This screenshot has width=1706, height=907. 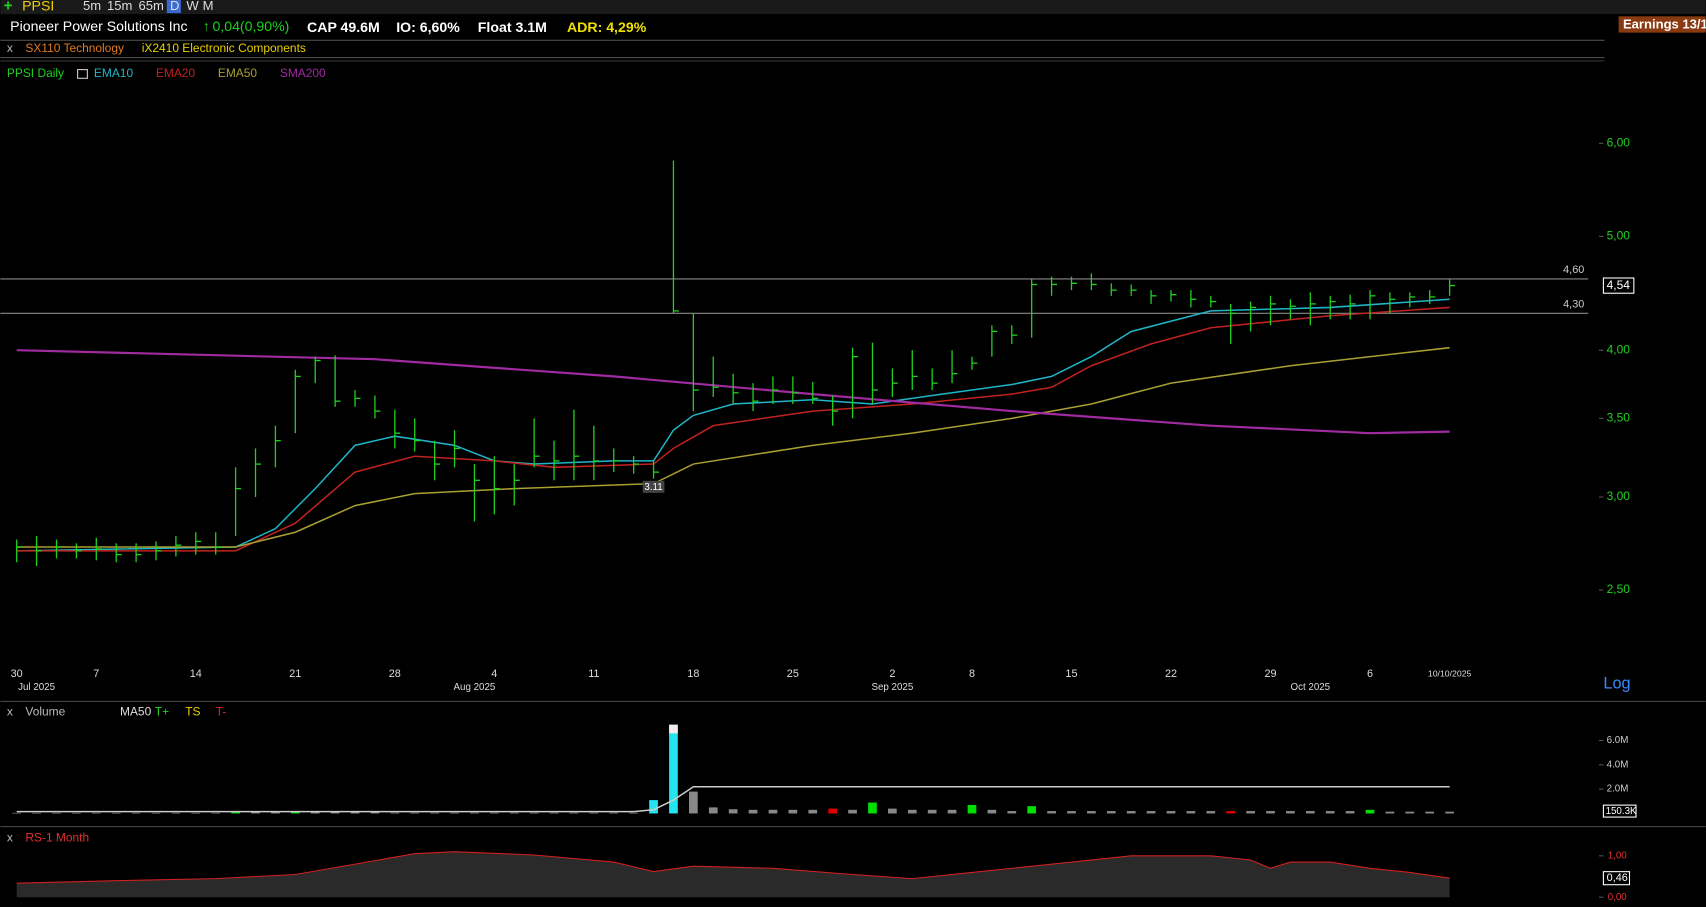 I want to click on legend-item: EMA10, so click(x=114, y=73).